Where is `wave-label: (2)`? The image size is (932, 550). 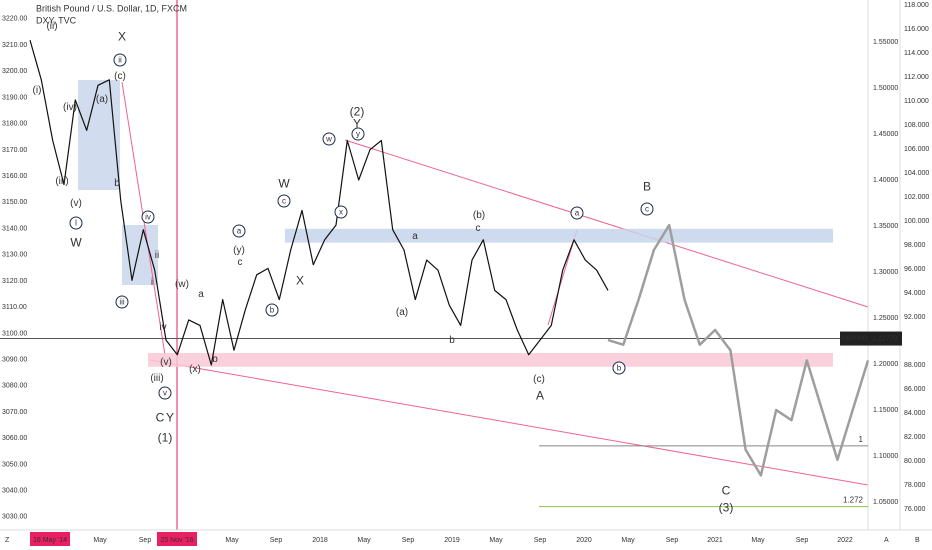
wave-label: (2) is located at coordinates (357, 112).